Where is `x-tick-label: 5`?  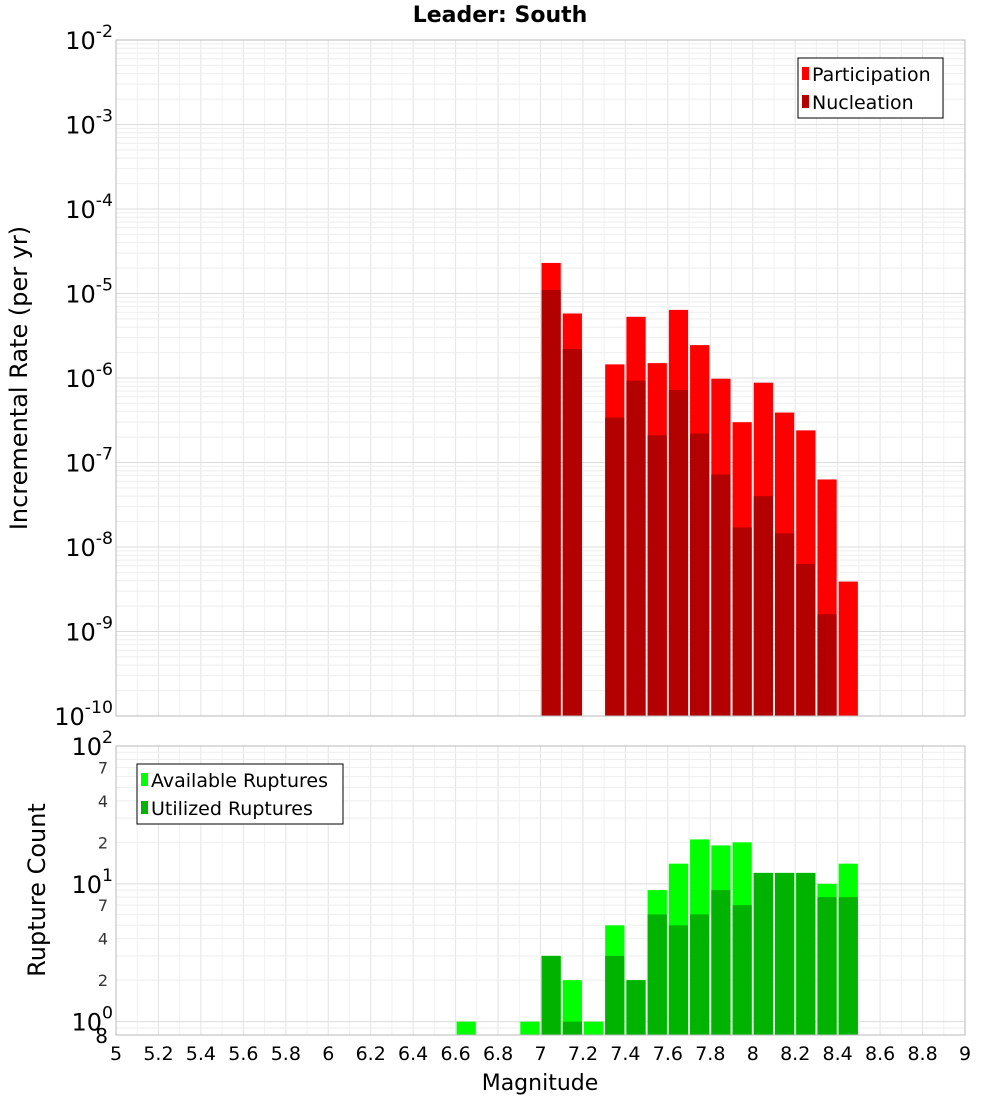 x-tick-label: 5 is located at coordinates (116, 1054).